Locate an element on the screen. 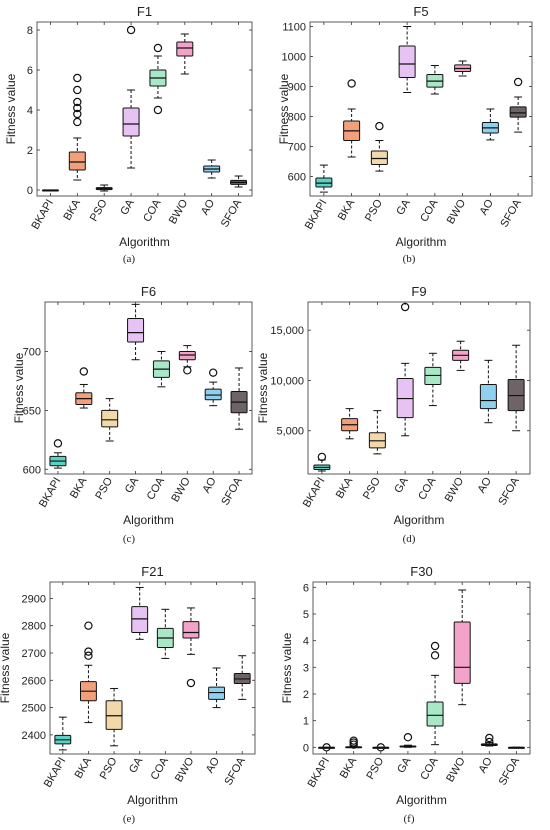 The width and height of the screenshot is (550, 830). y-tick-label: 1 is located at coordinates (306, 722).